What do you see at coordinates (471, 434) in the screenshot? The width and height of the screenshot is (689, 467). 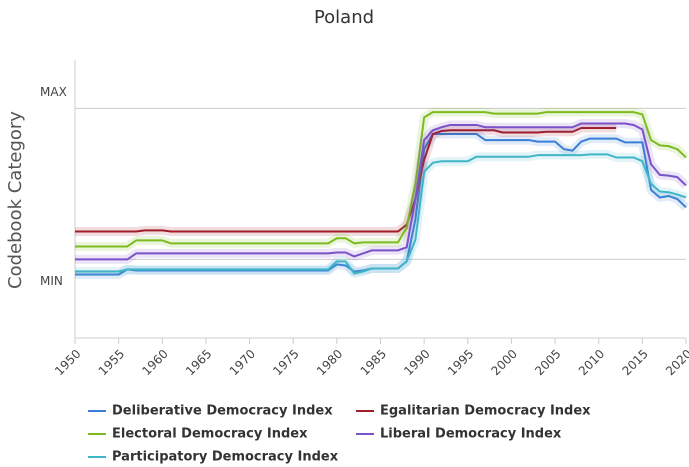 I see `legend-label: Liberal Democracy Index` at bounding box center [471, 434].